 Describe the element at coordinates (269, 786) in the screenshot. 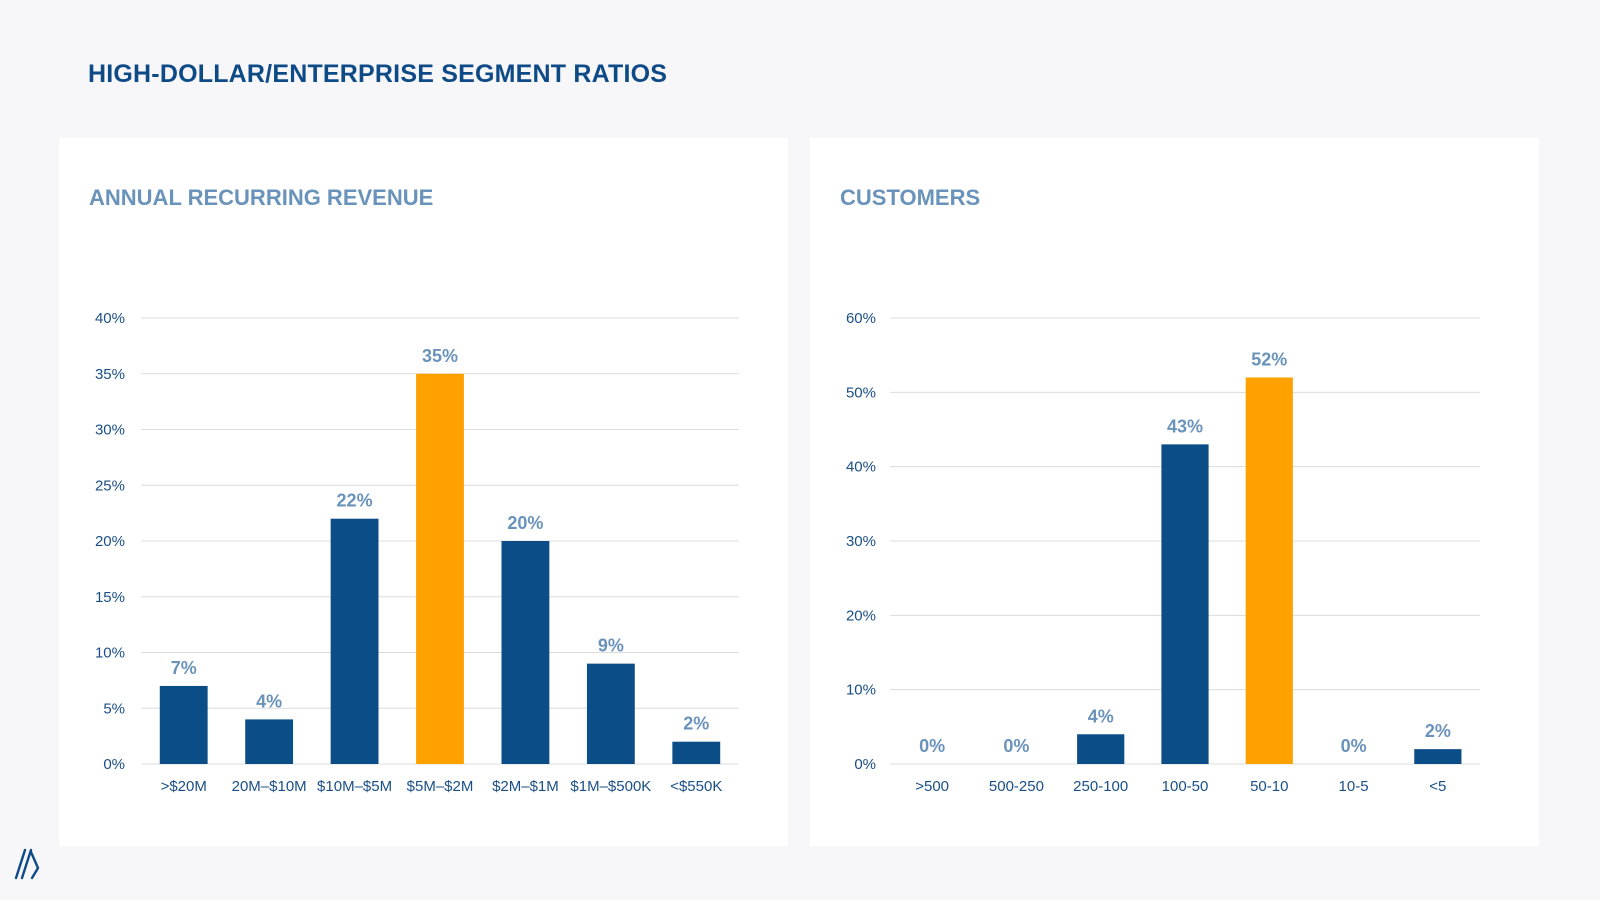

I see `arr-category-label: 20M–$10M` at that location.